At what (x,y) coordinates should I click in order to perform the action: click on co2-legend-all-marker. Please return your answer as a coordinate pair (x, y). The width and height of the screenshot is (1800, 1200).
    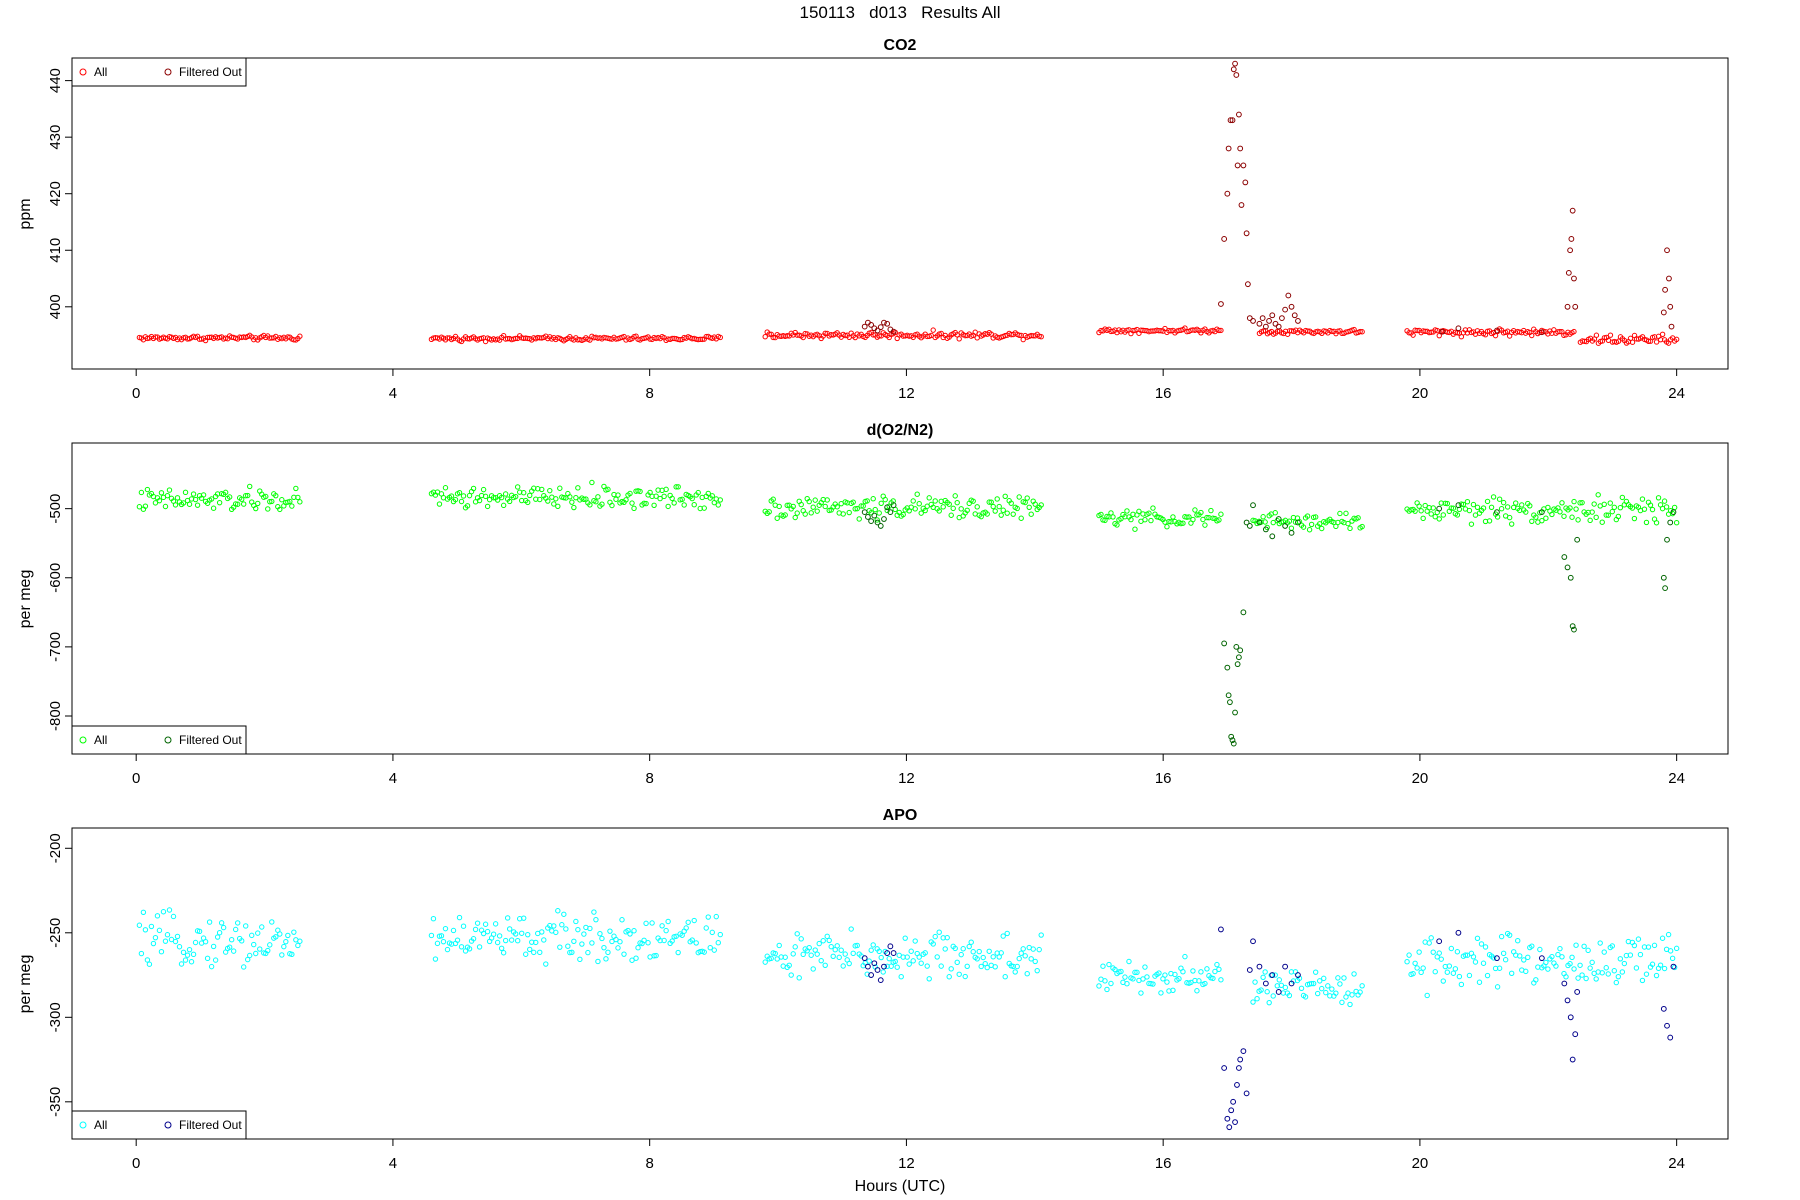
    Looking at the image, I should click on (83, 72).